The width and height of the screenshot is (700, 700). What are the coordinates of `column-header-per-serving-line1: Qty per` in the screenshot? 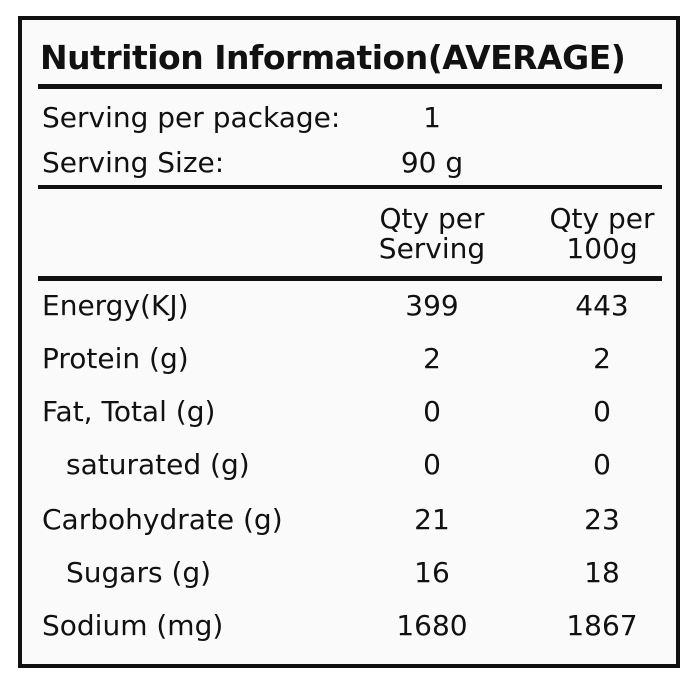 It's located at (432, 218).